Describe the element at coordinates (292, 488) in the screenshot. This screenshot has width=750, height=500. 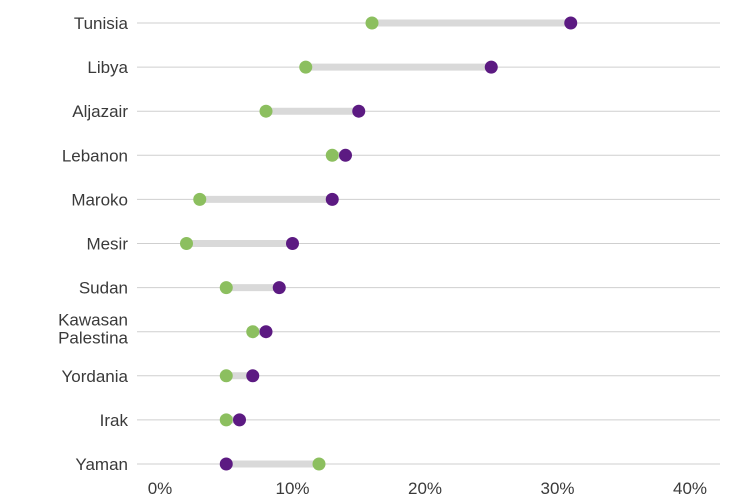
I see `x-tick-label: 10%` at that location.